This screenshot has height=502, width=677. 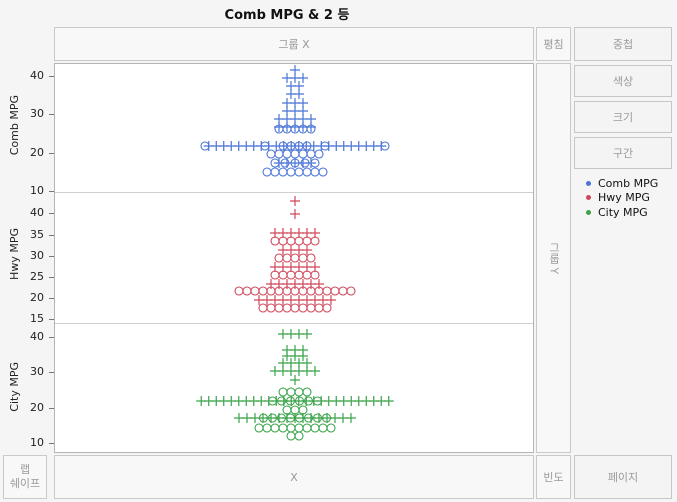 I want to click on page-button-label: 페이지, so click(x=623, y=477).